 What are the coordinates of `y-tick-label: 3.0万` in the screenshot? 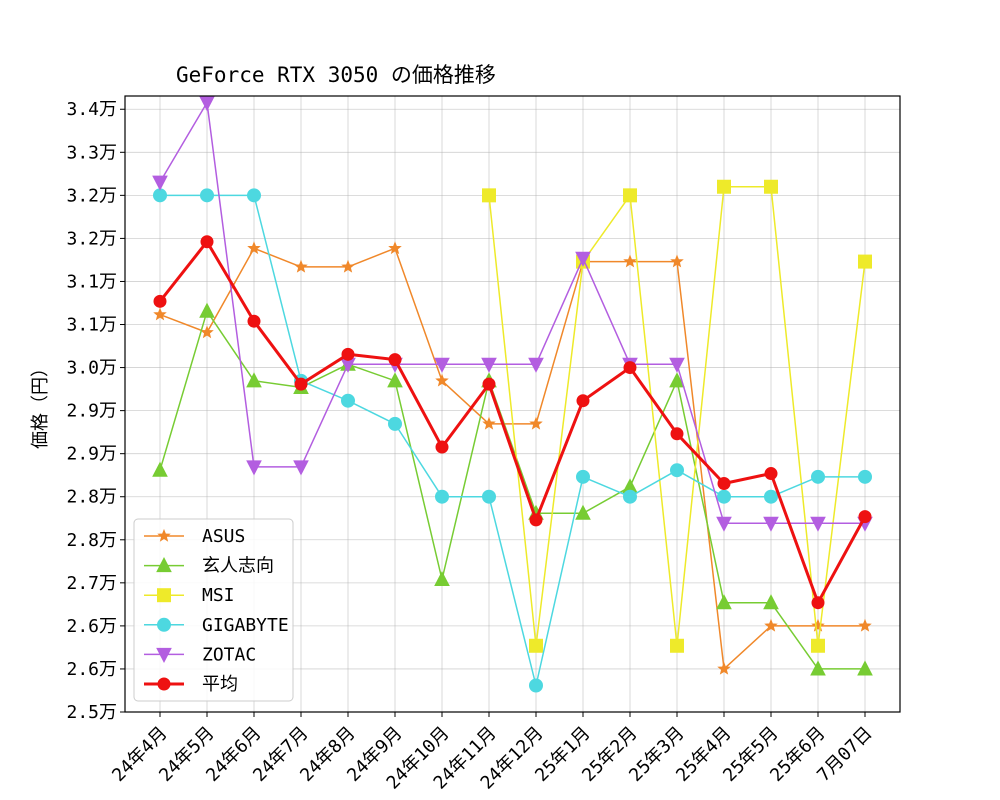 It's located at (91, 368).